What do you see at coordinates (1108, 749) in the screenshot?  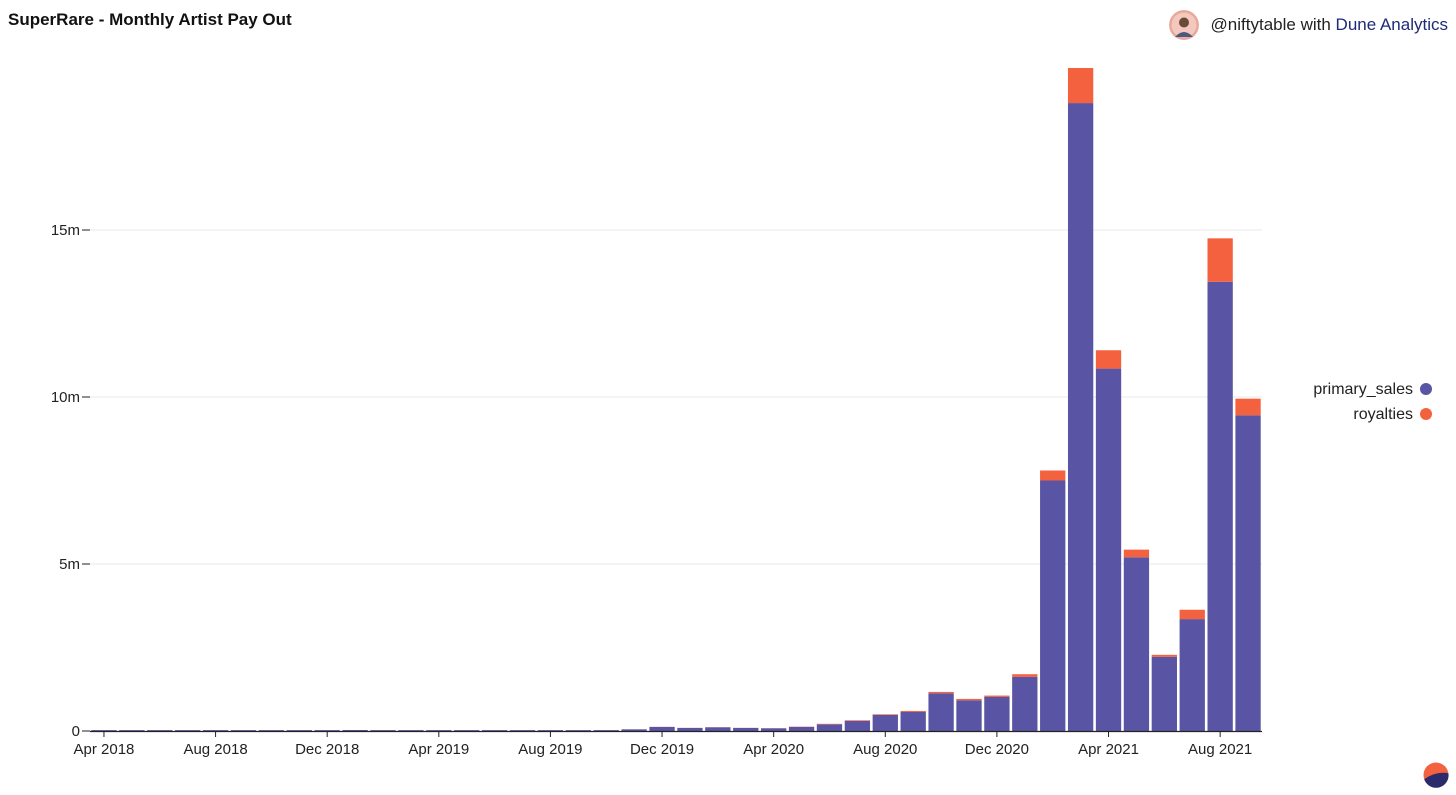 I see `x-tick-label: Apr 2021` at bounding box center [1108, 749].